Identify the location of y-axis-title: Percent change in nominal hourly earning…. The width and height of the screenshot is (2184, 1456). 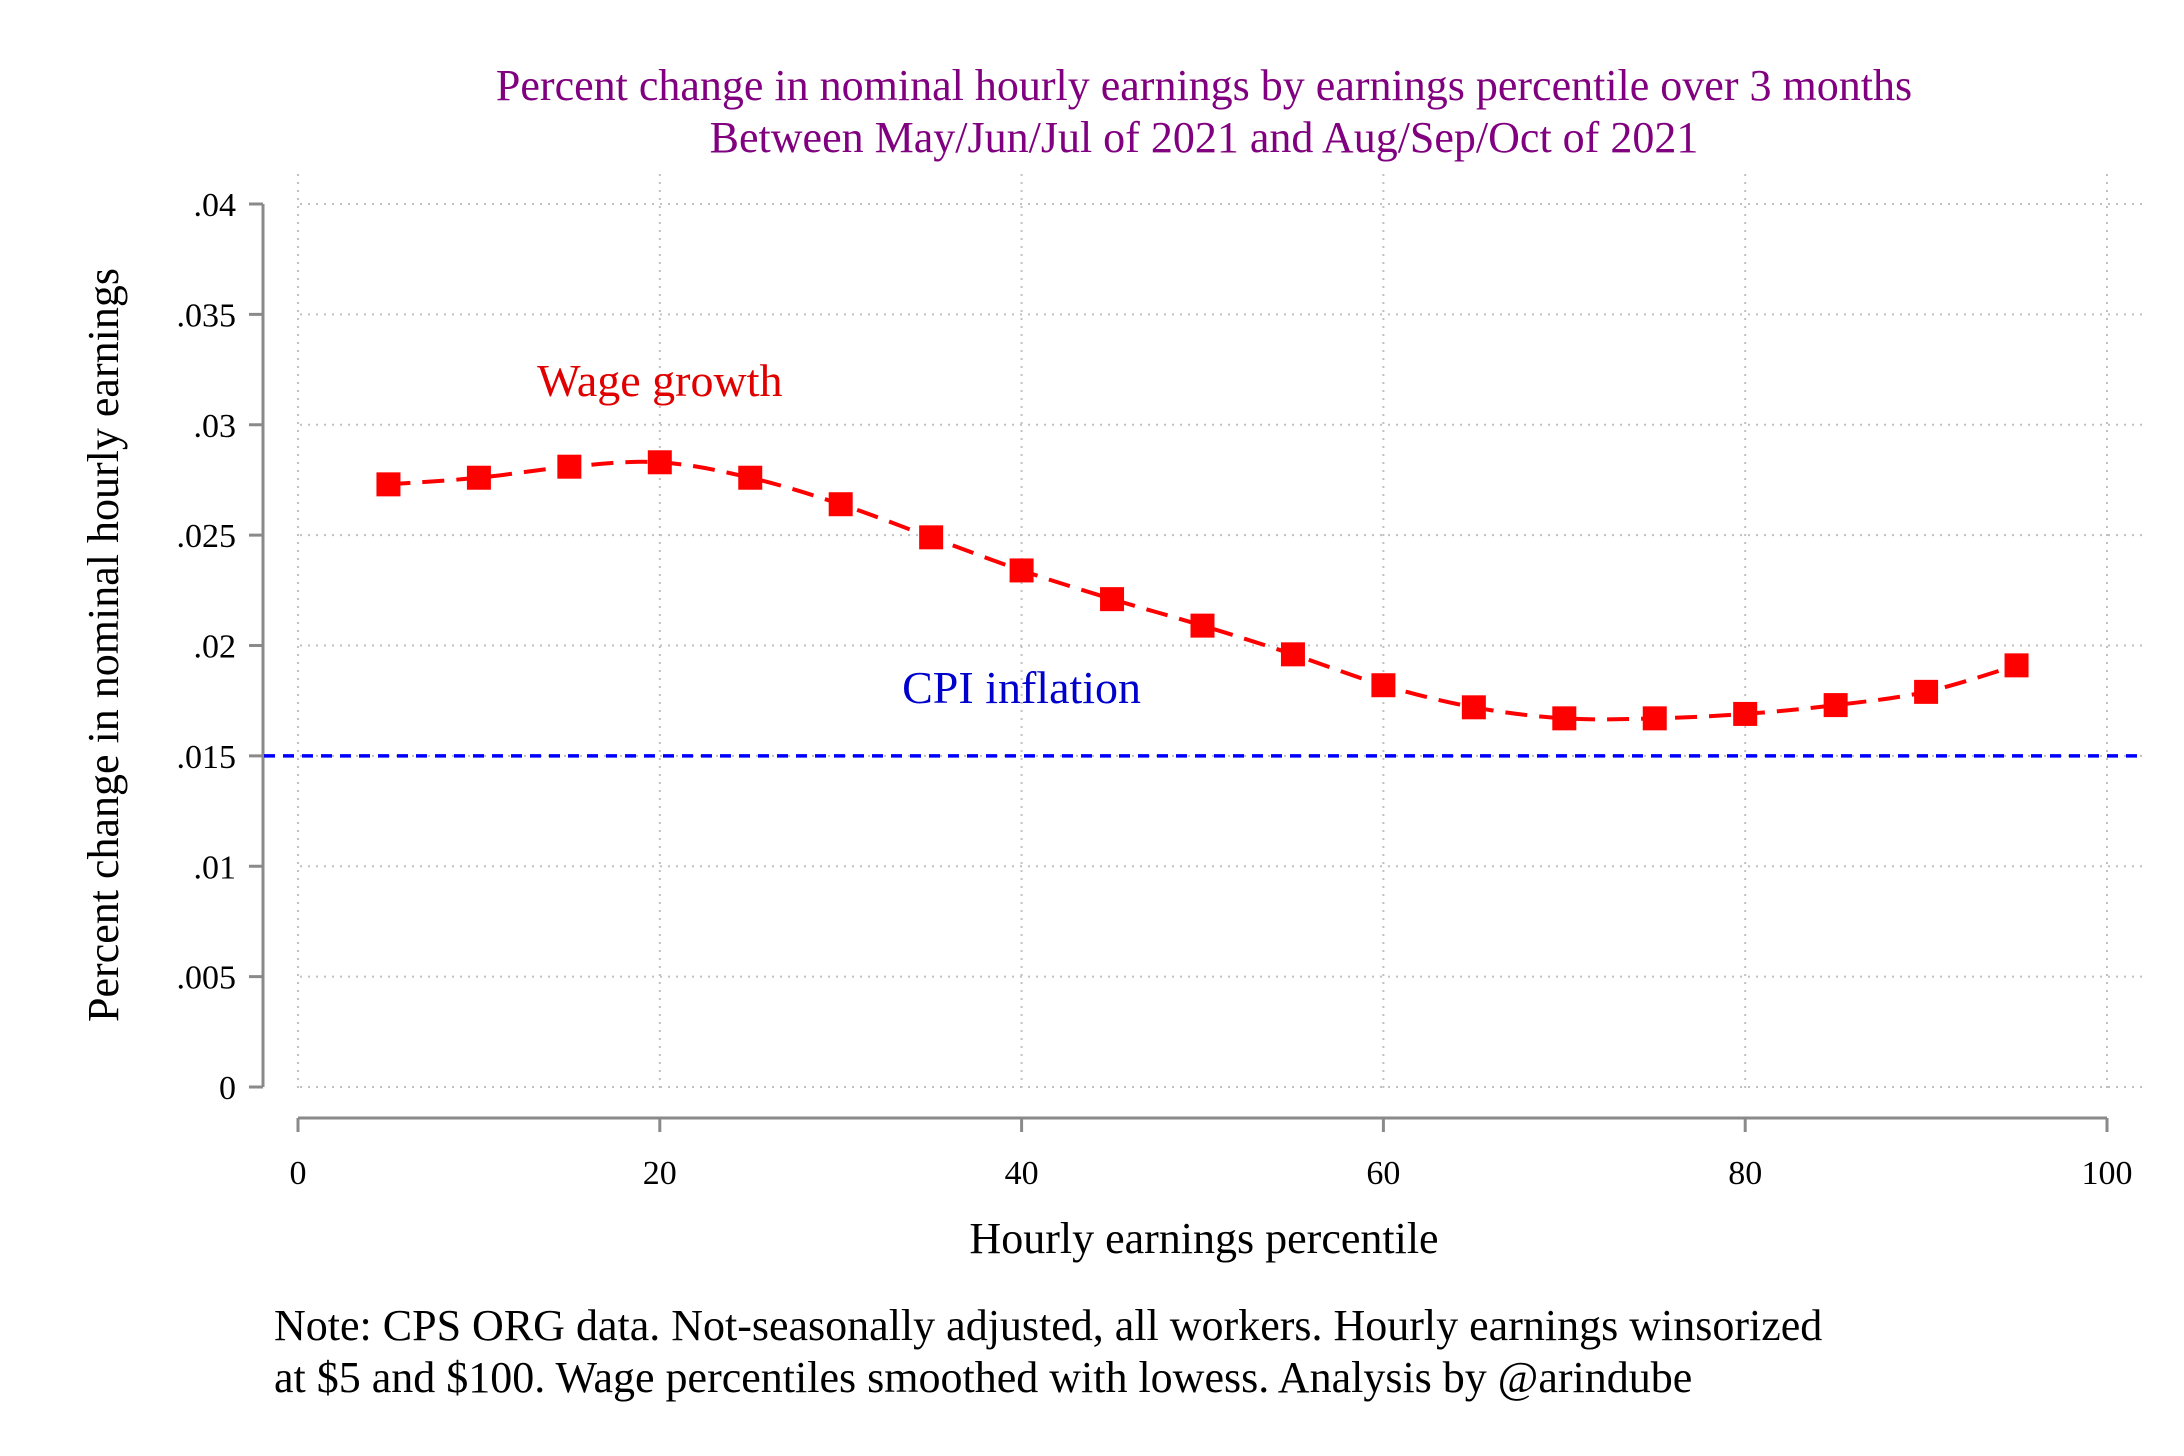
(103, 645).